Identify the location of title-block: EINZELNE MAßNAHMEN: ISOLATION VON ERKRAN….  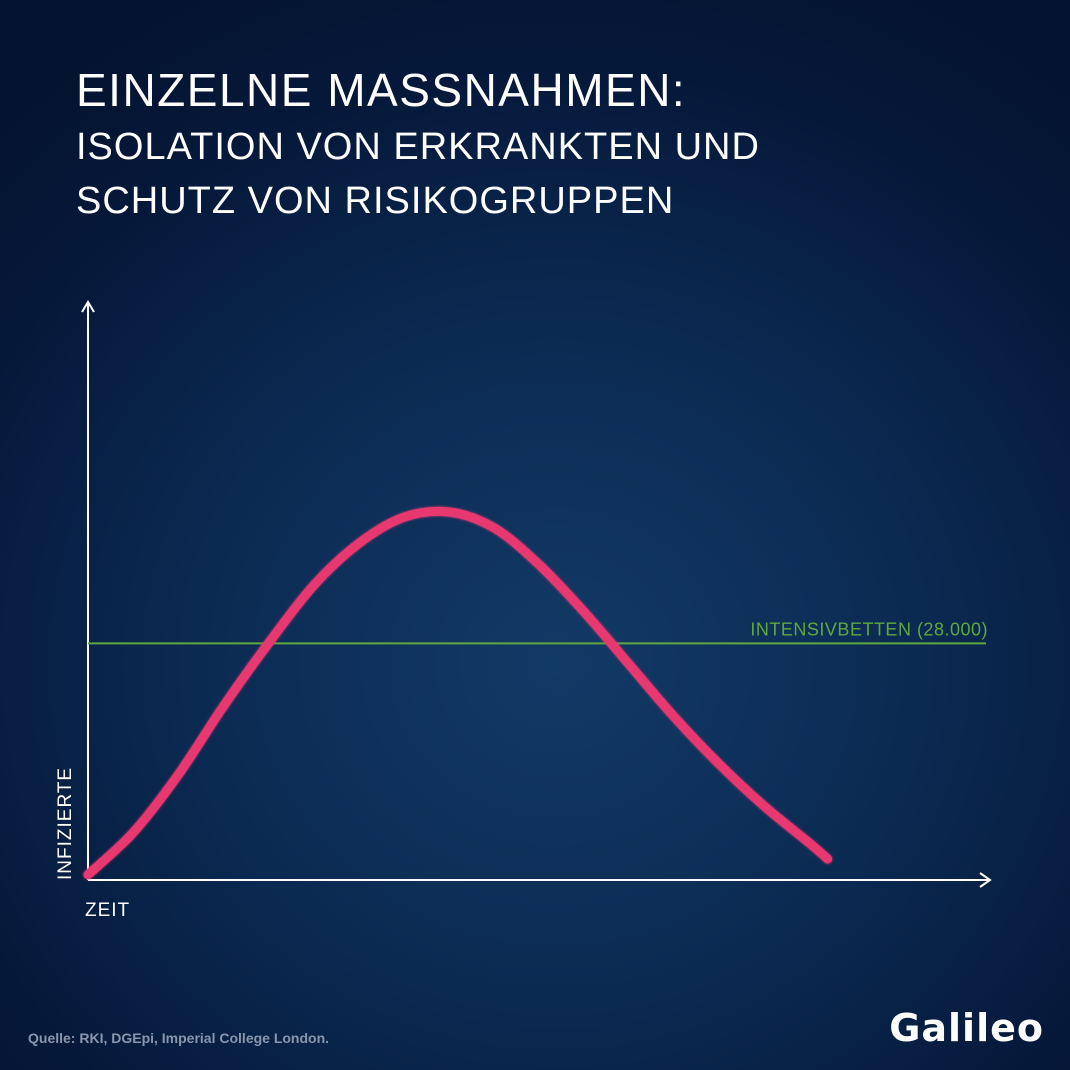
(556, 144).